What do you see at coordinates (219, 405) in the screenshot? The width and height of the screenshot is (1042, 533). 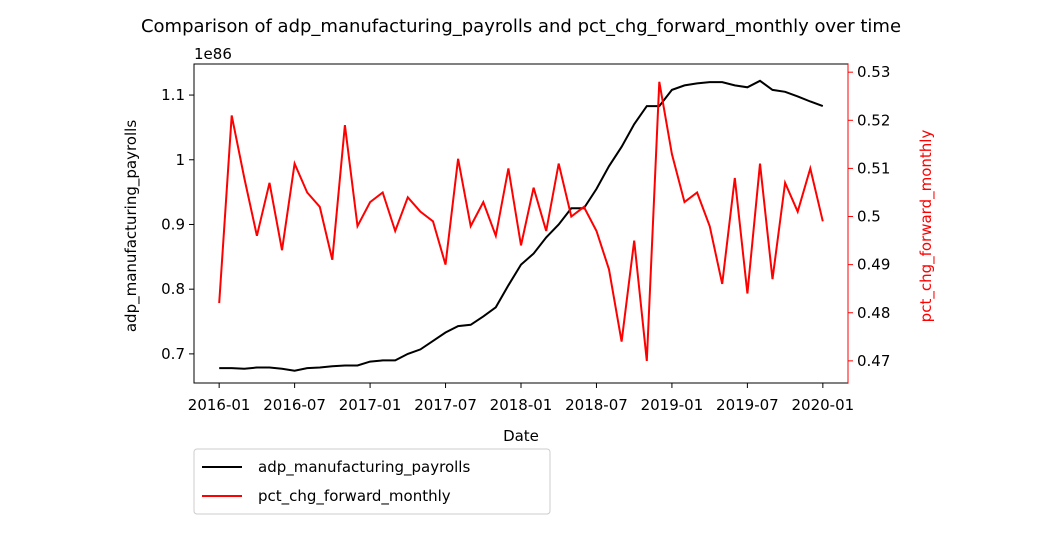 I see `x-tick-label: 2016-01` at bounding box center [219, 405].